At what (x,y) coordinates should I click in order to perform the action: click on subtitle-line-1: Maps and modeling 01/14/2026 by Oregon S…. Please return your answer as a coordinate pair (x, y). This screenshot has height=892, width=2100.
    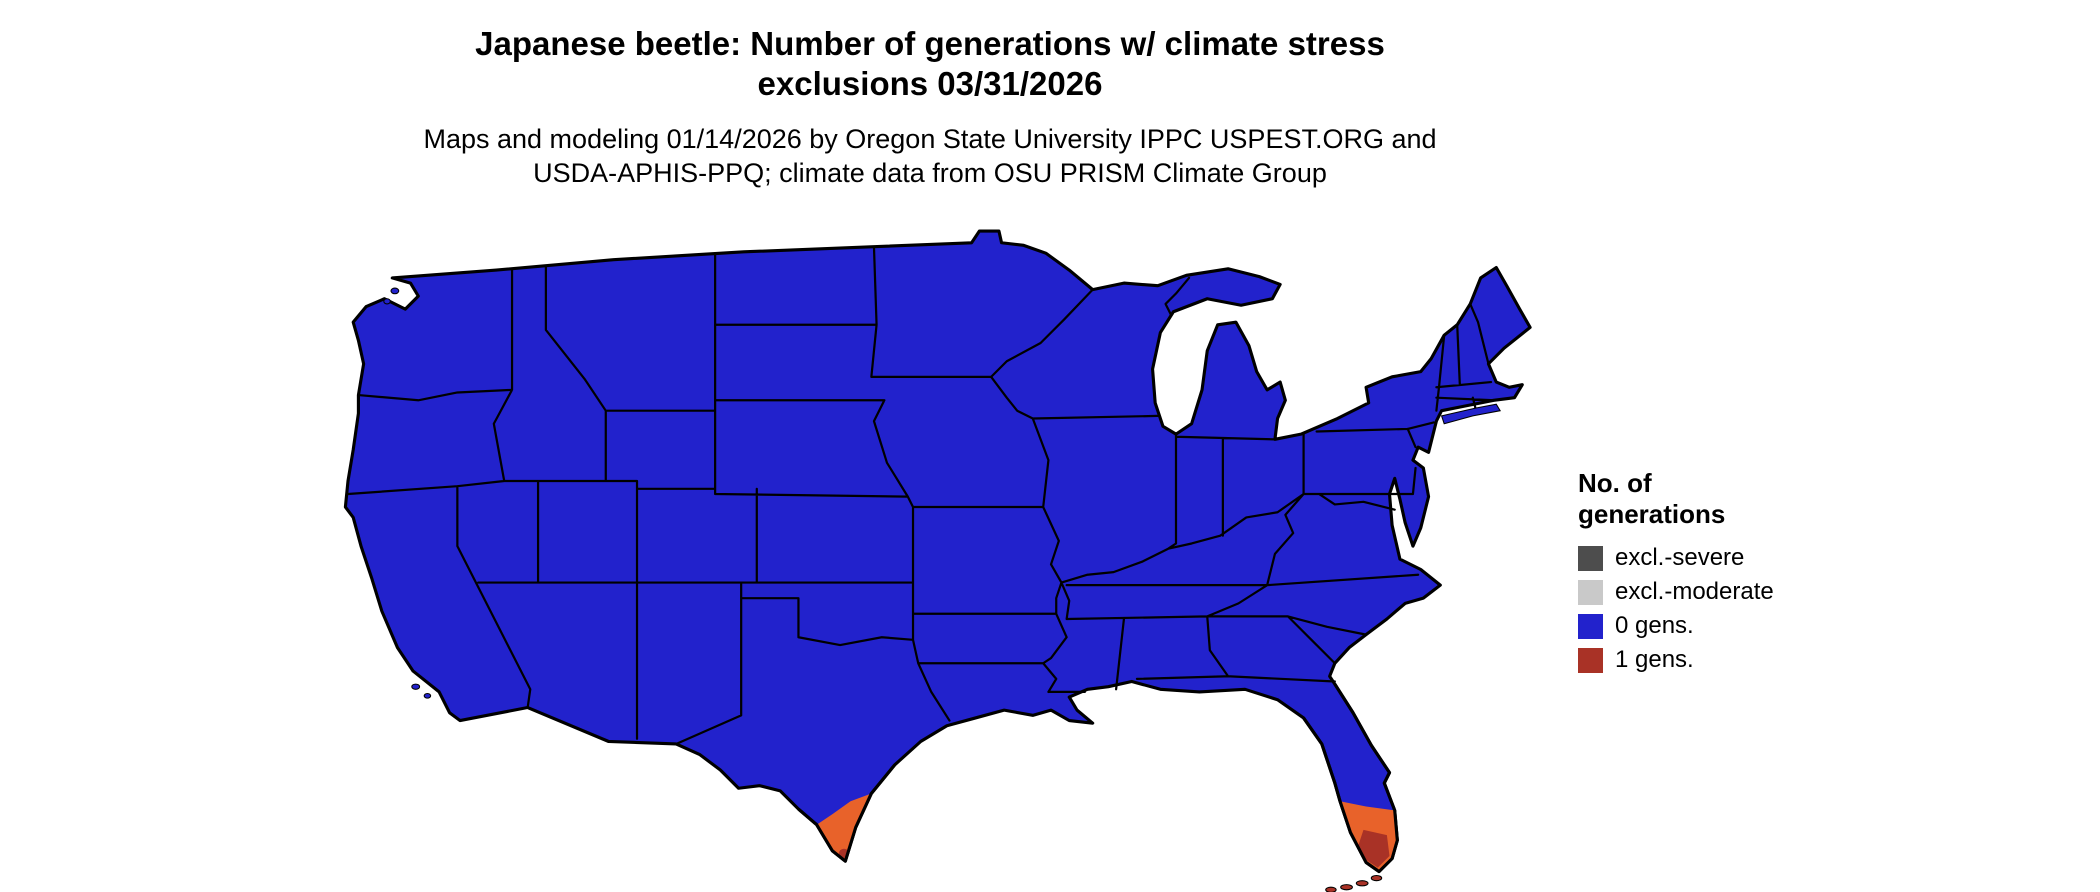
    Looking at the image, I should click on (930, 139).